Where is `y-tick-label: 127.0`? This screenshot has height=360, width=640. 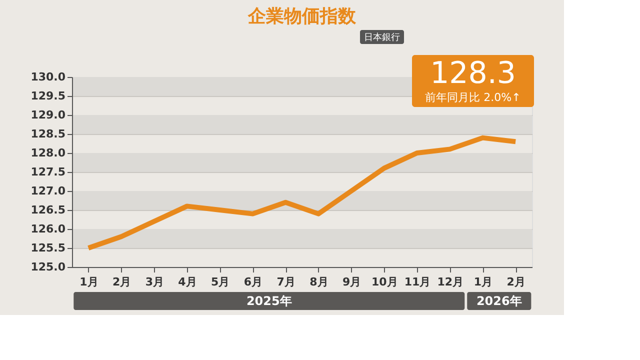
y-tick-label: 127.0 is located at coordinates (48, 191).